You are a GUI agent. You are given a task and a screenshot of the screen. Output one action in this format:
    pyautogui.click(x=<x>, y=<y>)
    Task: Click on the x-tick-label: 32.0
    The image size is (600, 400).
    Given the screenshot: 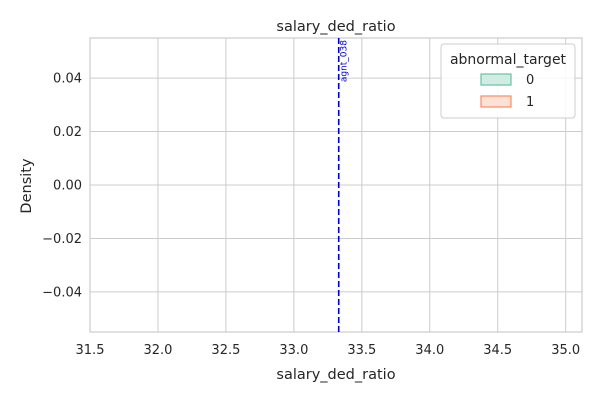 What is the action you would take?
    pyautogui.click(x=157, y=350)
    